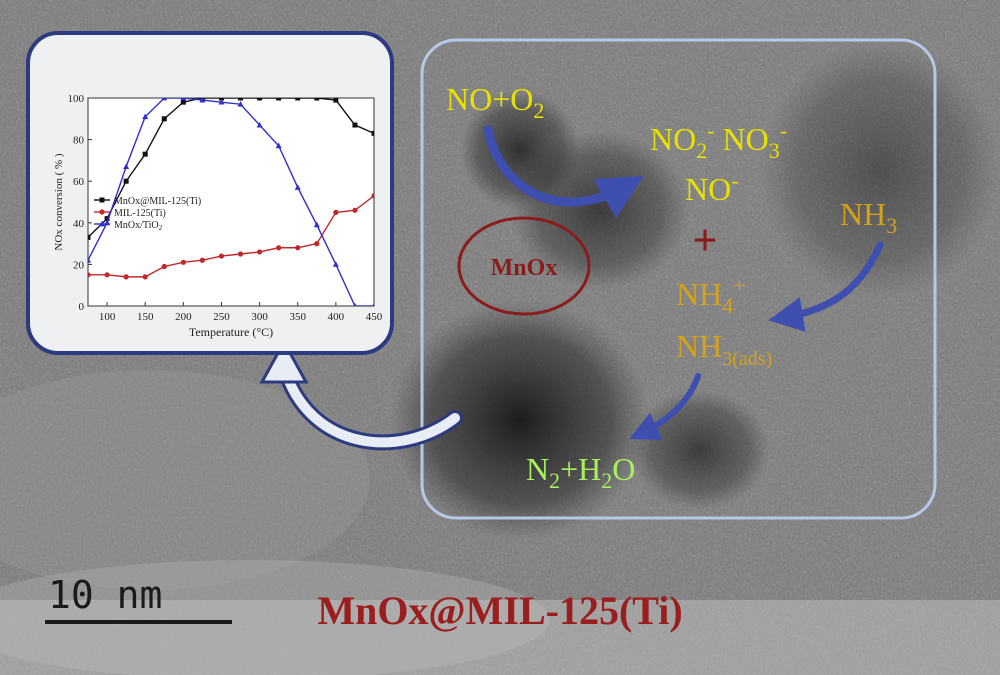 The height and width of the screenshot is (675, 1000). Describe the element at coordinates (499, 610) in the screenshot. I see `diagram-title: MnOx@MIL-125(Ti)` at that location.